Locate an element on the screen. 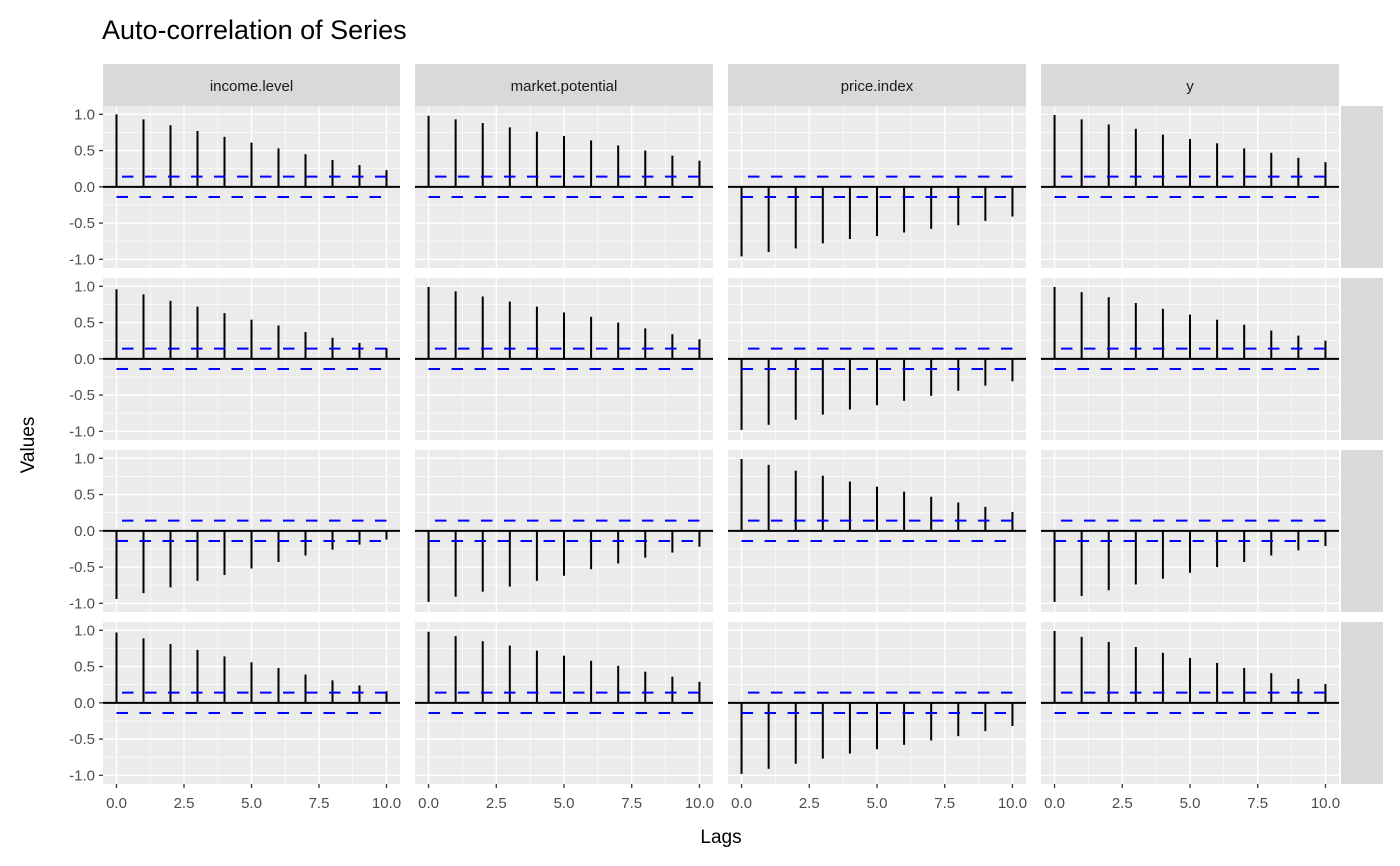 The height and width of the screenshot is (866, 1400). column-strip-label: price.index is located at coordinates (877, 86).